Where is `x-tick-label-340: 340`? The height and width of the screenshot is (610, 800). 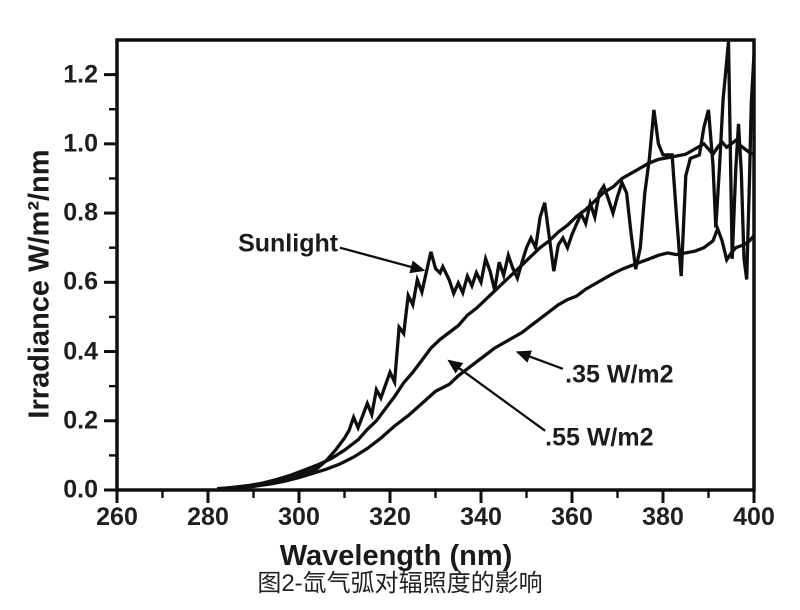 x-tick-label-340: 340 is located at coordinates (481, 517).